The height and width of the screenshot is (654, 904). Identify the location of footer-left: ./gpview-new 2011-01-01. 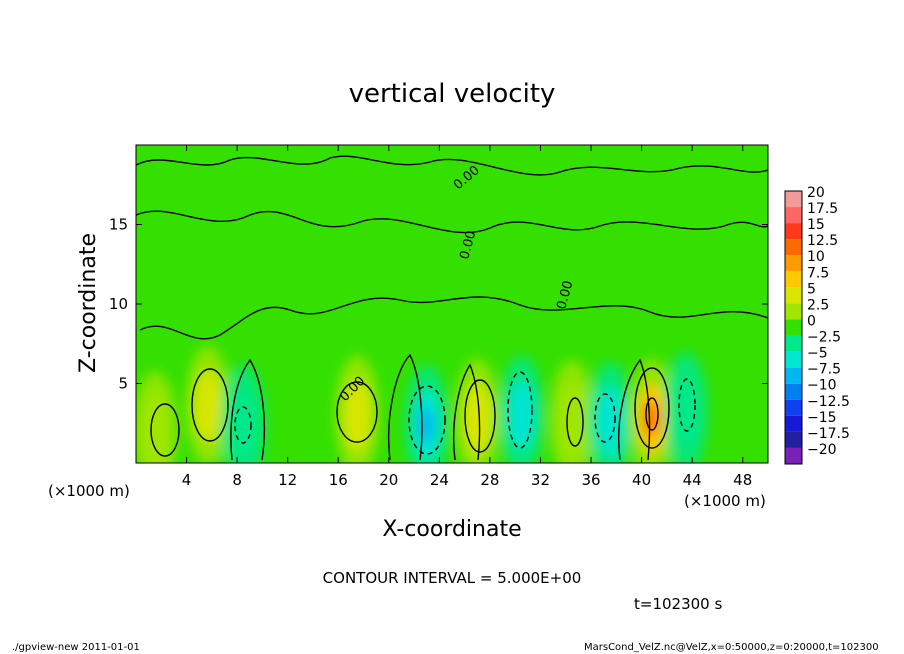
(76, 647).